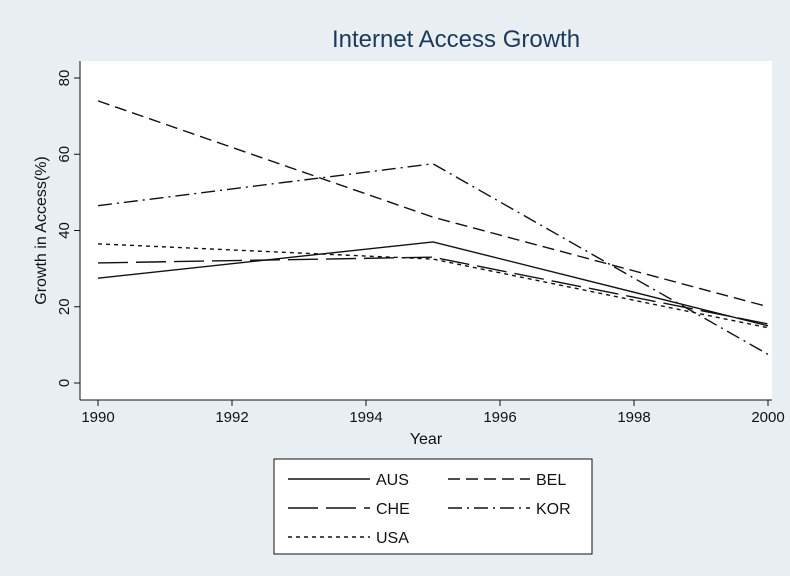  I want to click on legend: AUS BEL CHE KOR USA, so click(433, 506).